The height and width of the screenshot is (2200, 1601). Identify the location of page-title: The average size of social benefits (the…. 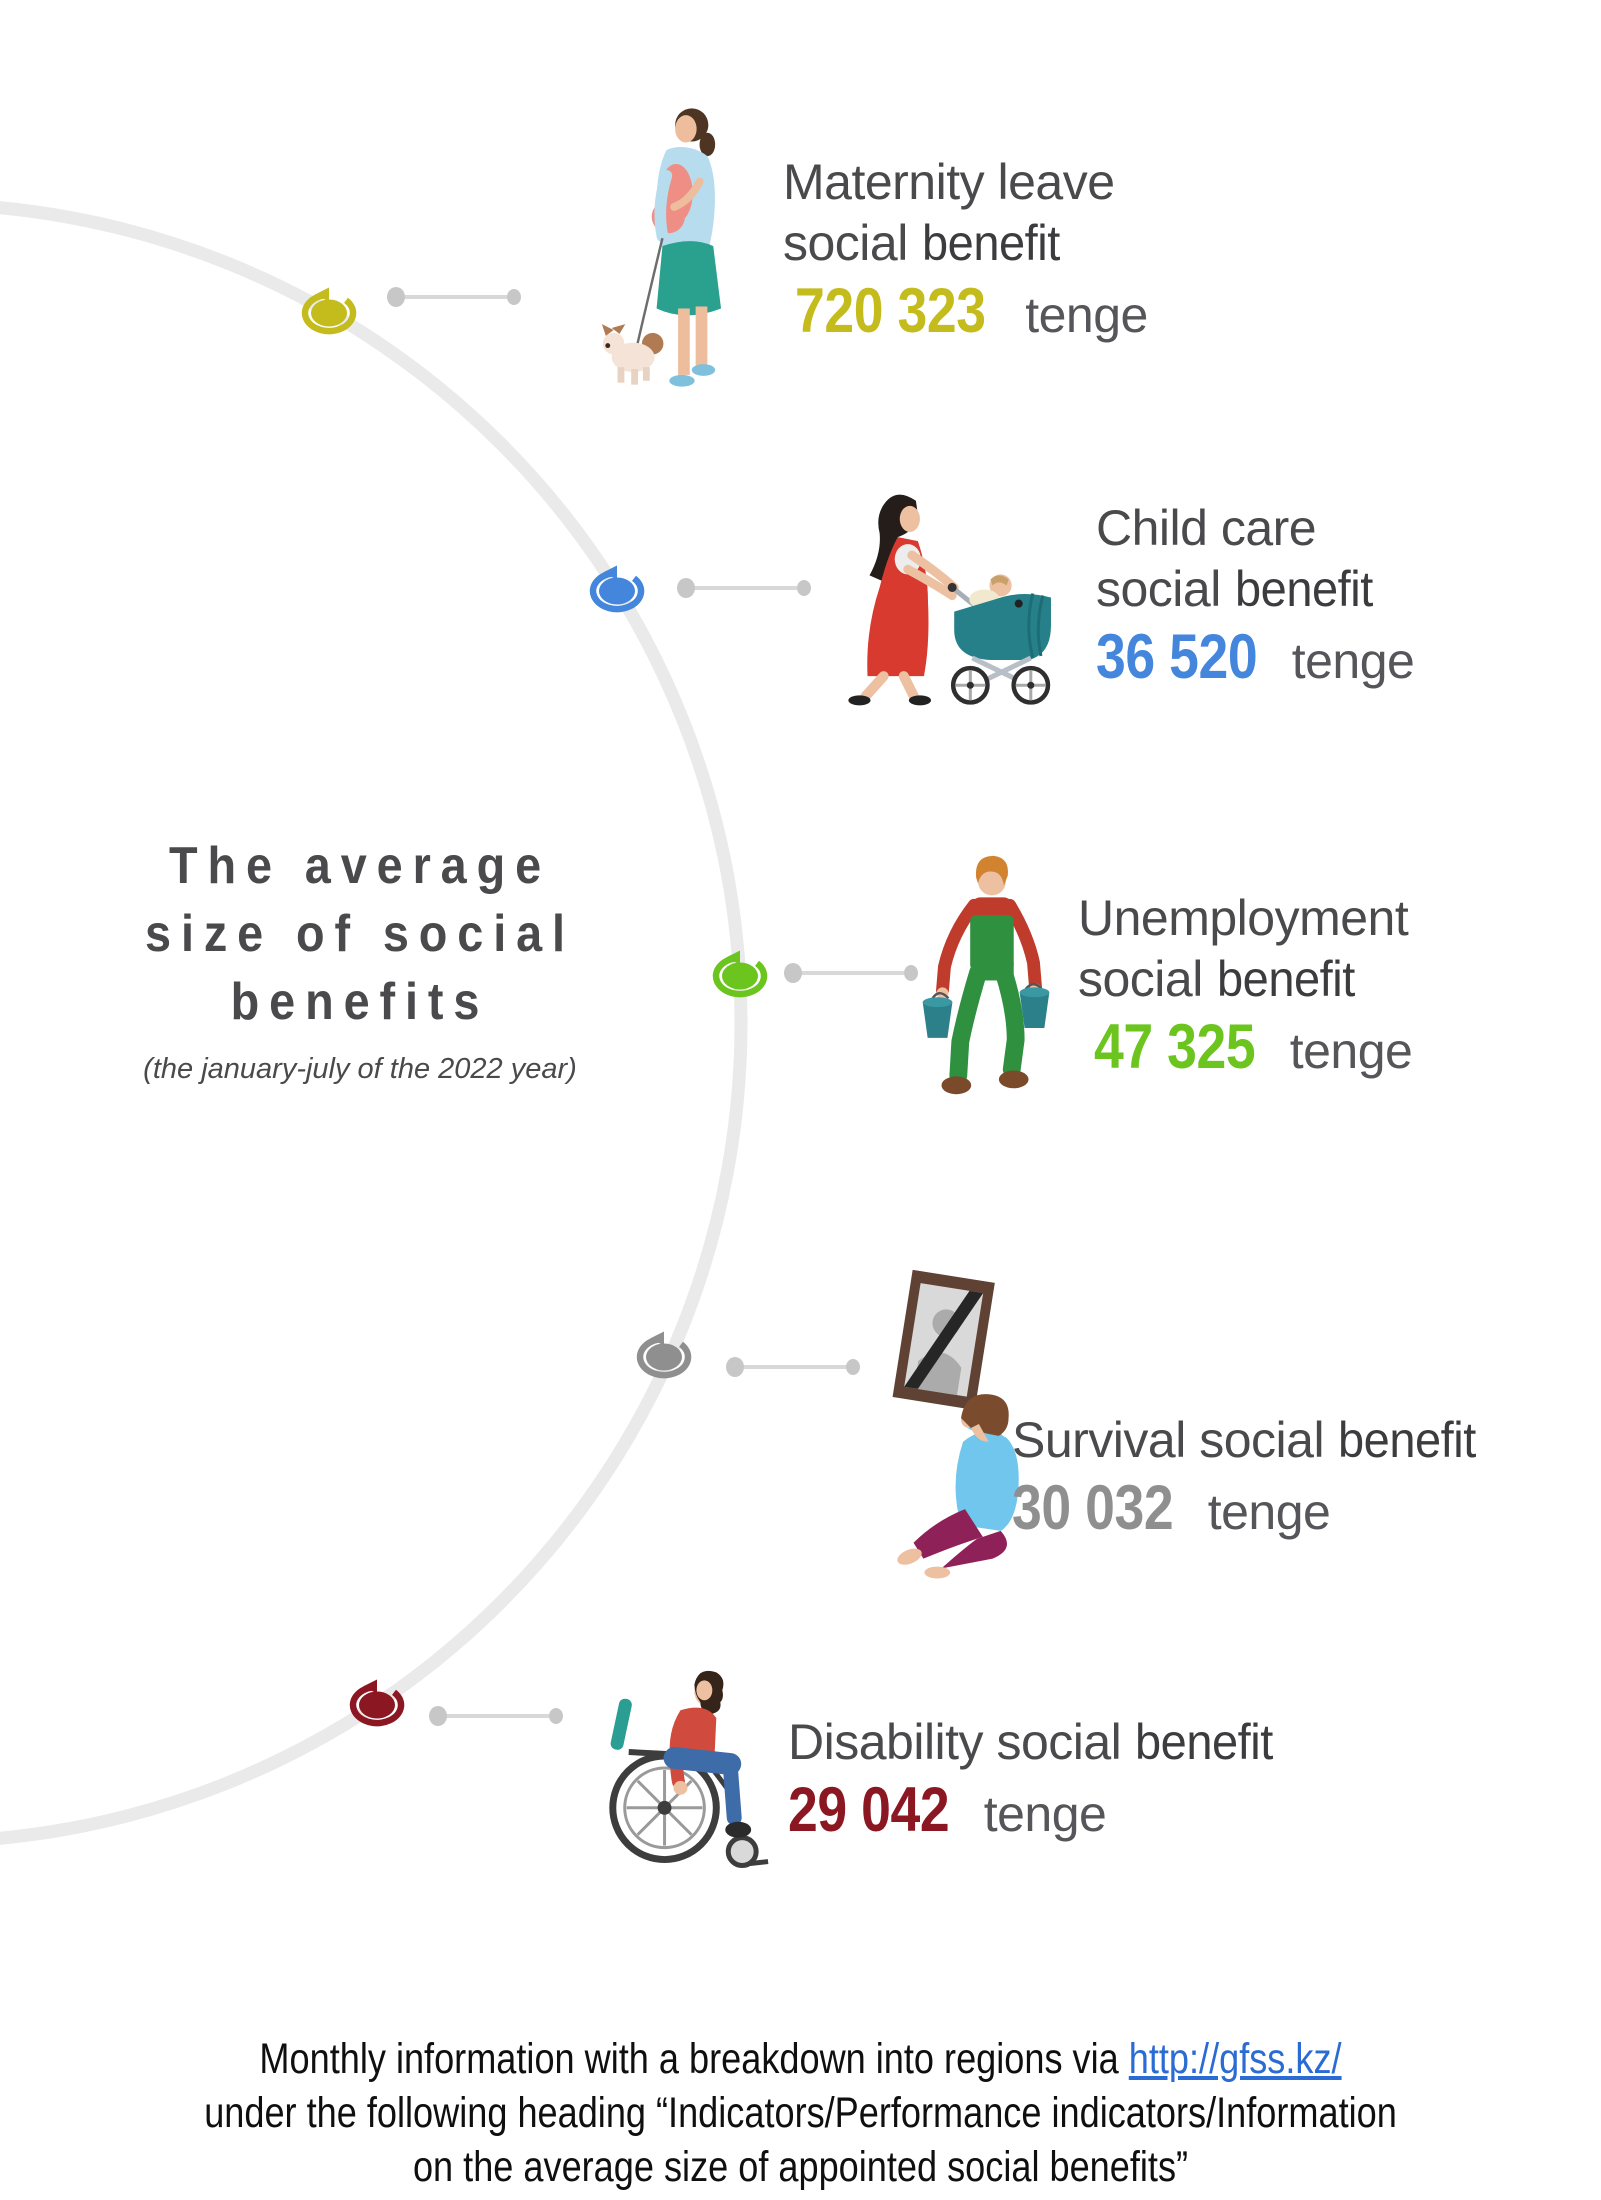
(360, 959).